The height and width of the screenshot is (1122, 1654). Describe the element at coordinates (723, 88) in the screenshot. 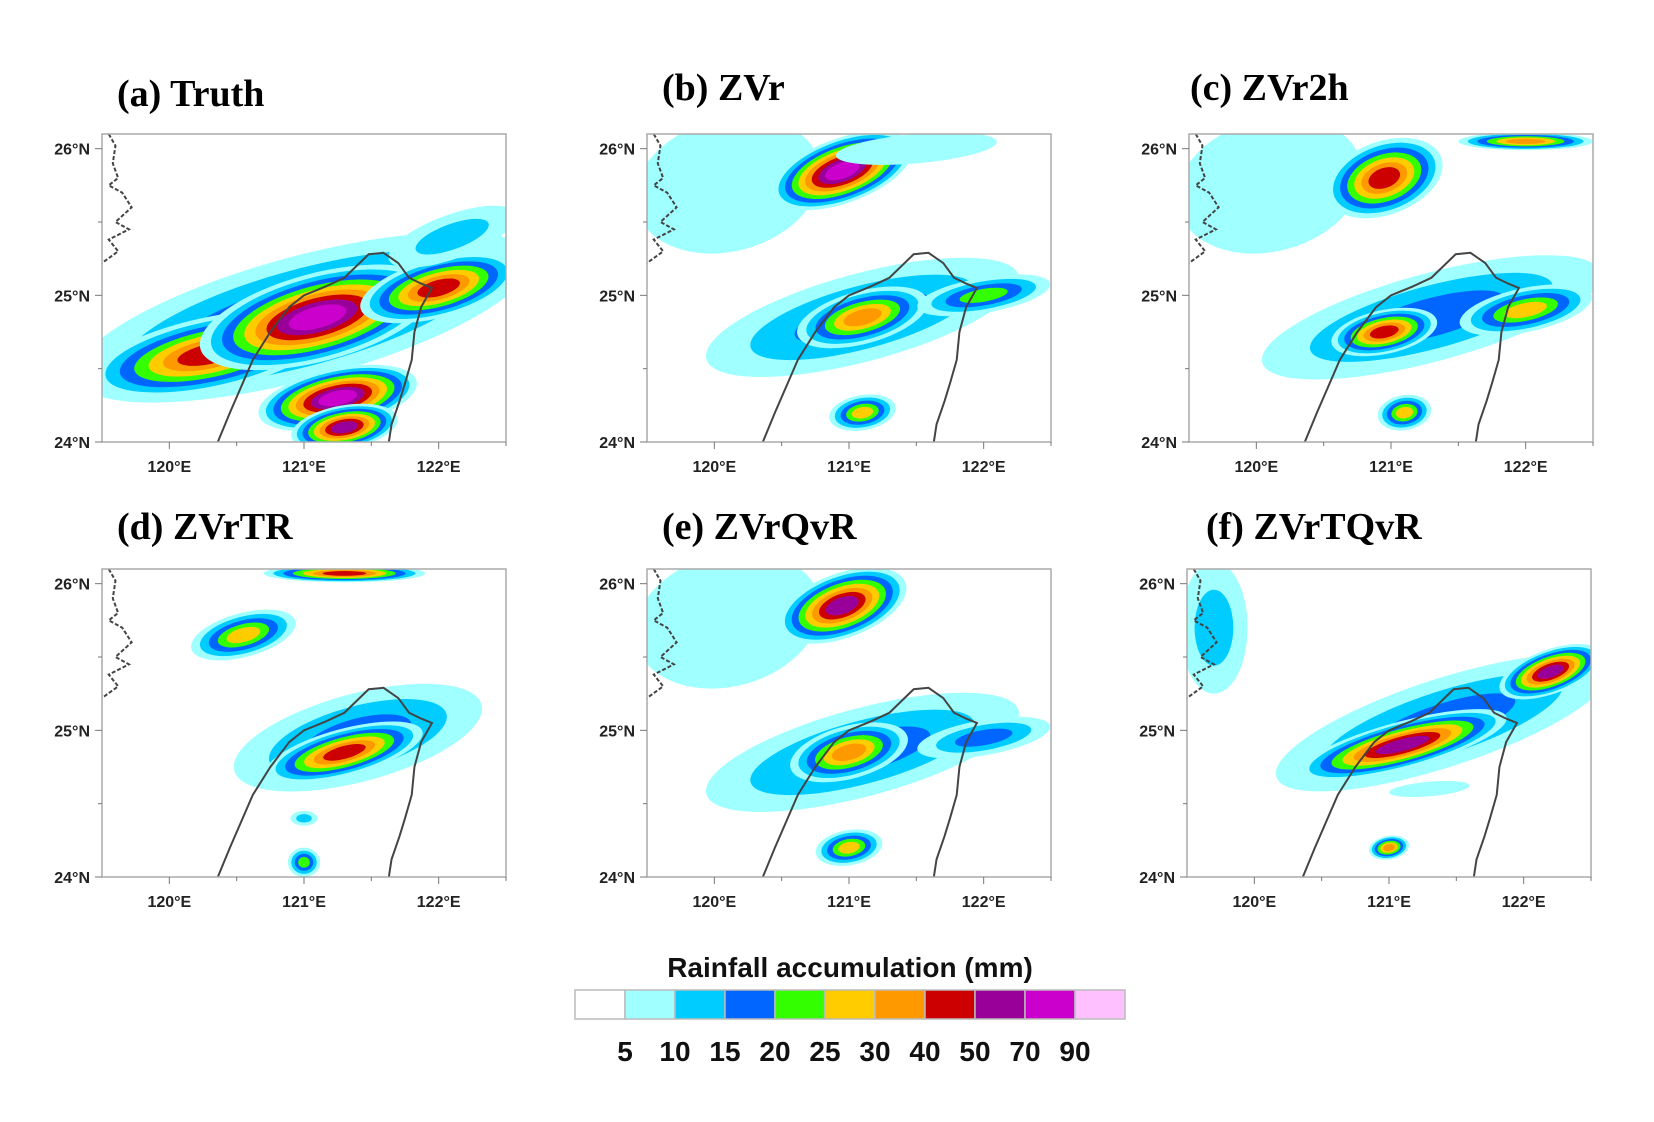

I see `panel-title: (b) ZVr` at that location.